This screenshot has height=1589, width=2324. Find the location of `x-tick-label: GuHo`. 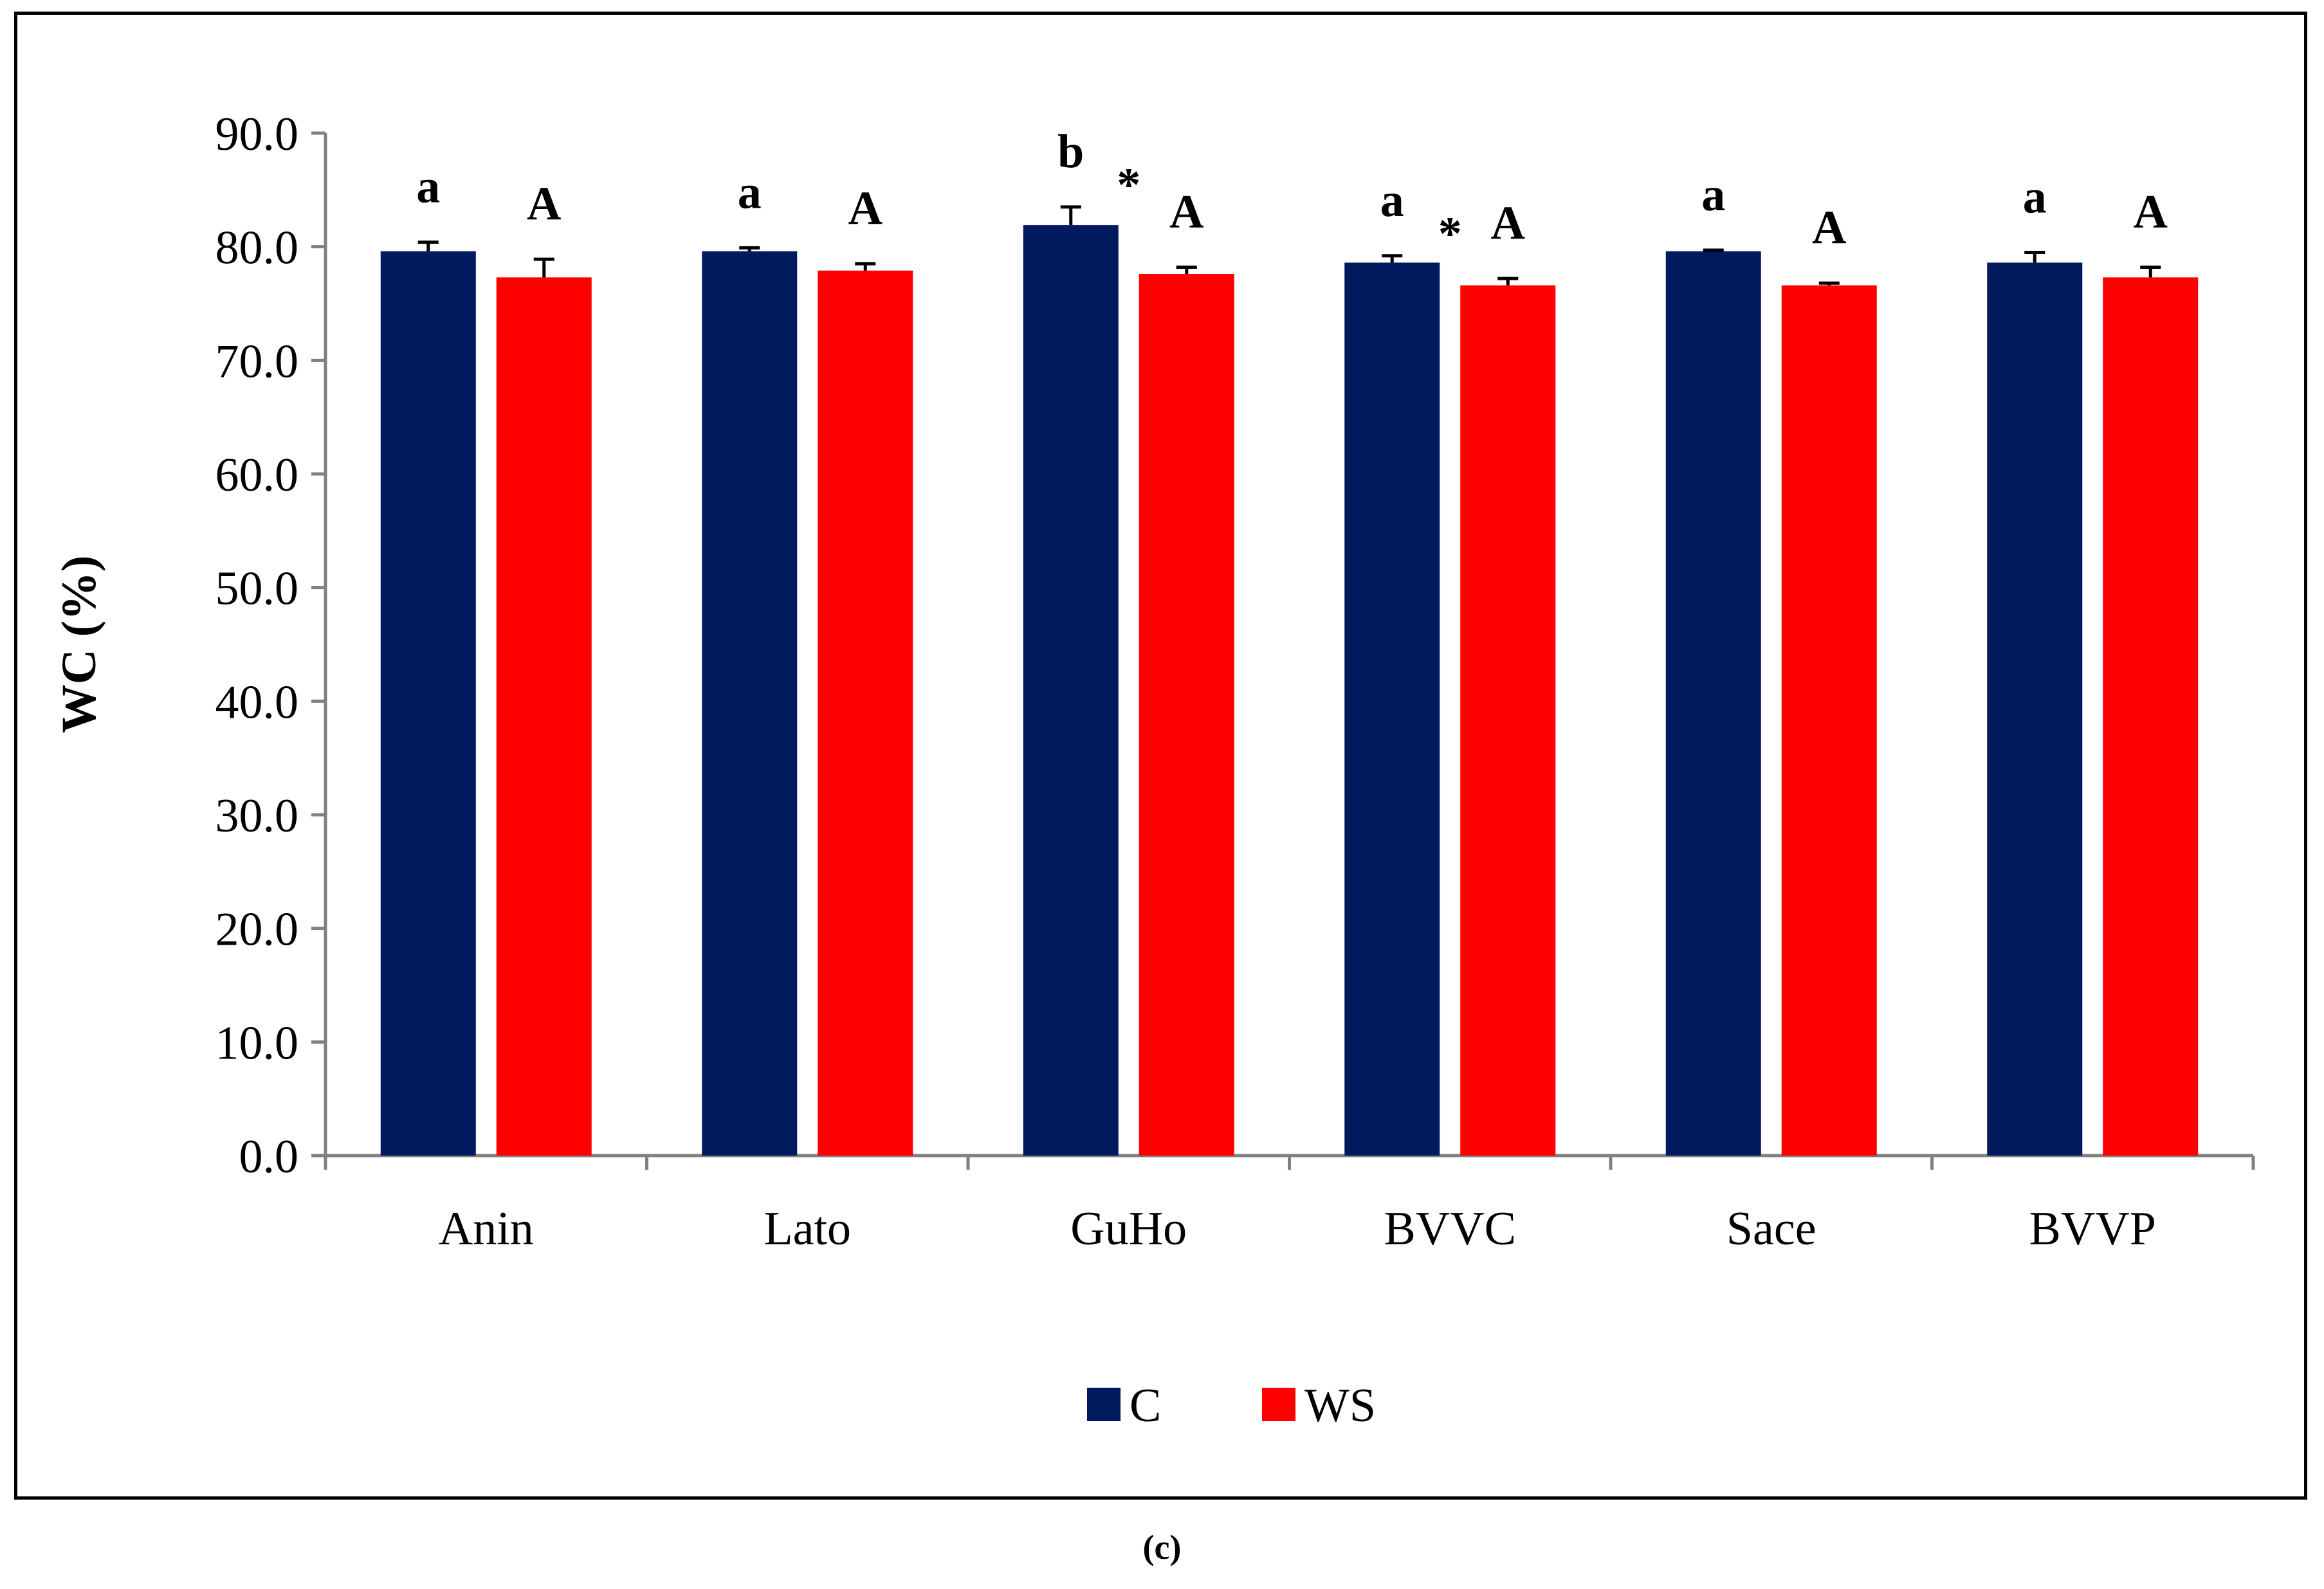

x-tick-label: GuHo is located at coordinates (1128, 1229).